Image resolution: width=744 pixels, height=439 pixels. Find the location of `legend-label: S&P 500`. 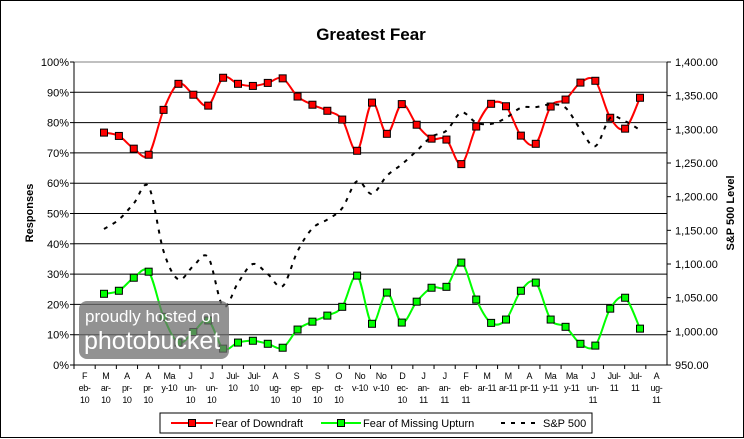

legend-label: S&P 500 is located at coordinates (564, 424).